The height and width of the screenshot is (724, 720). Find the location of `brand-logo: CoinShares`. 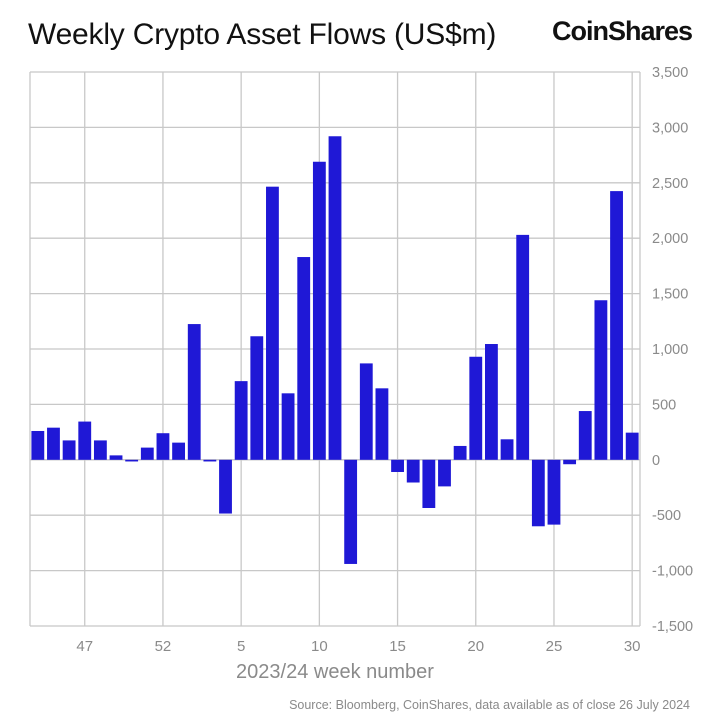

brand-logo: CoinShares is located at coordinates (622, 31).